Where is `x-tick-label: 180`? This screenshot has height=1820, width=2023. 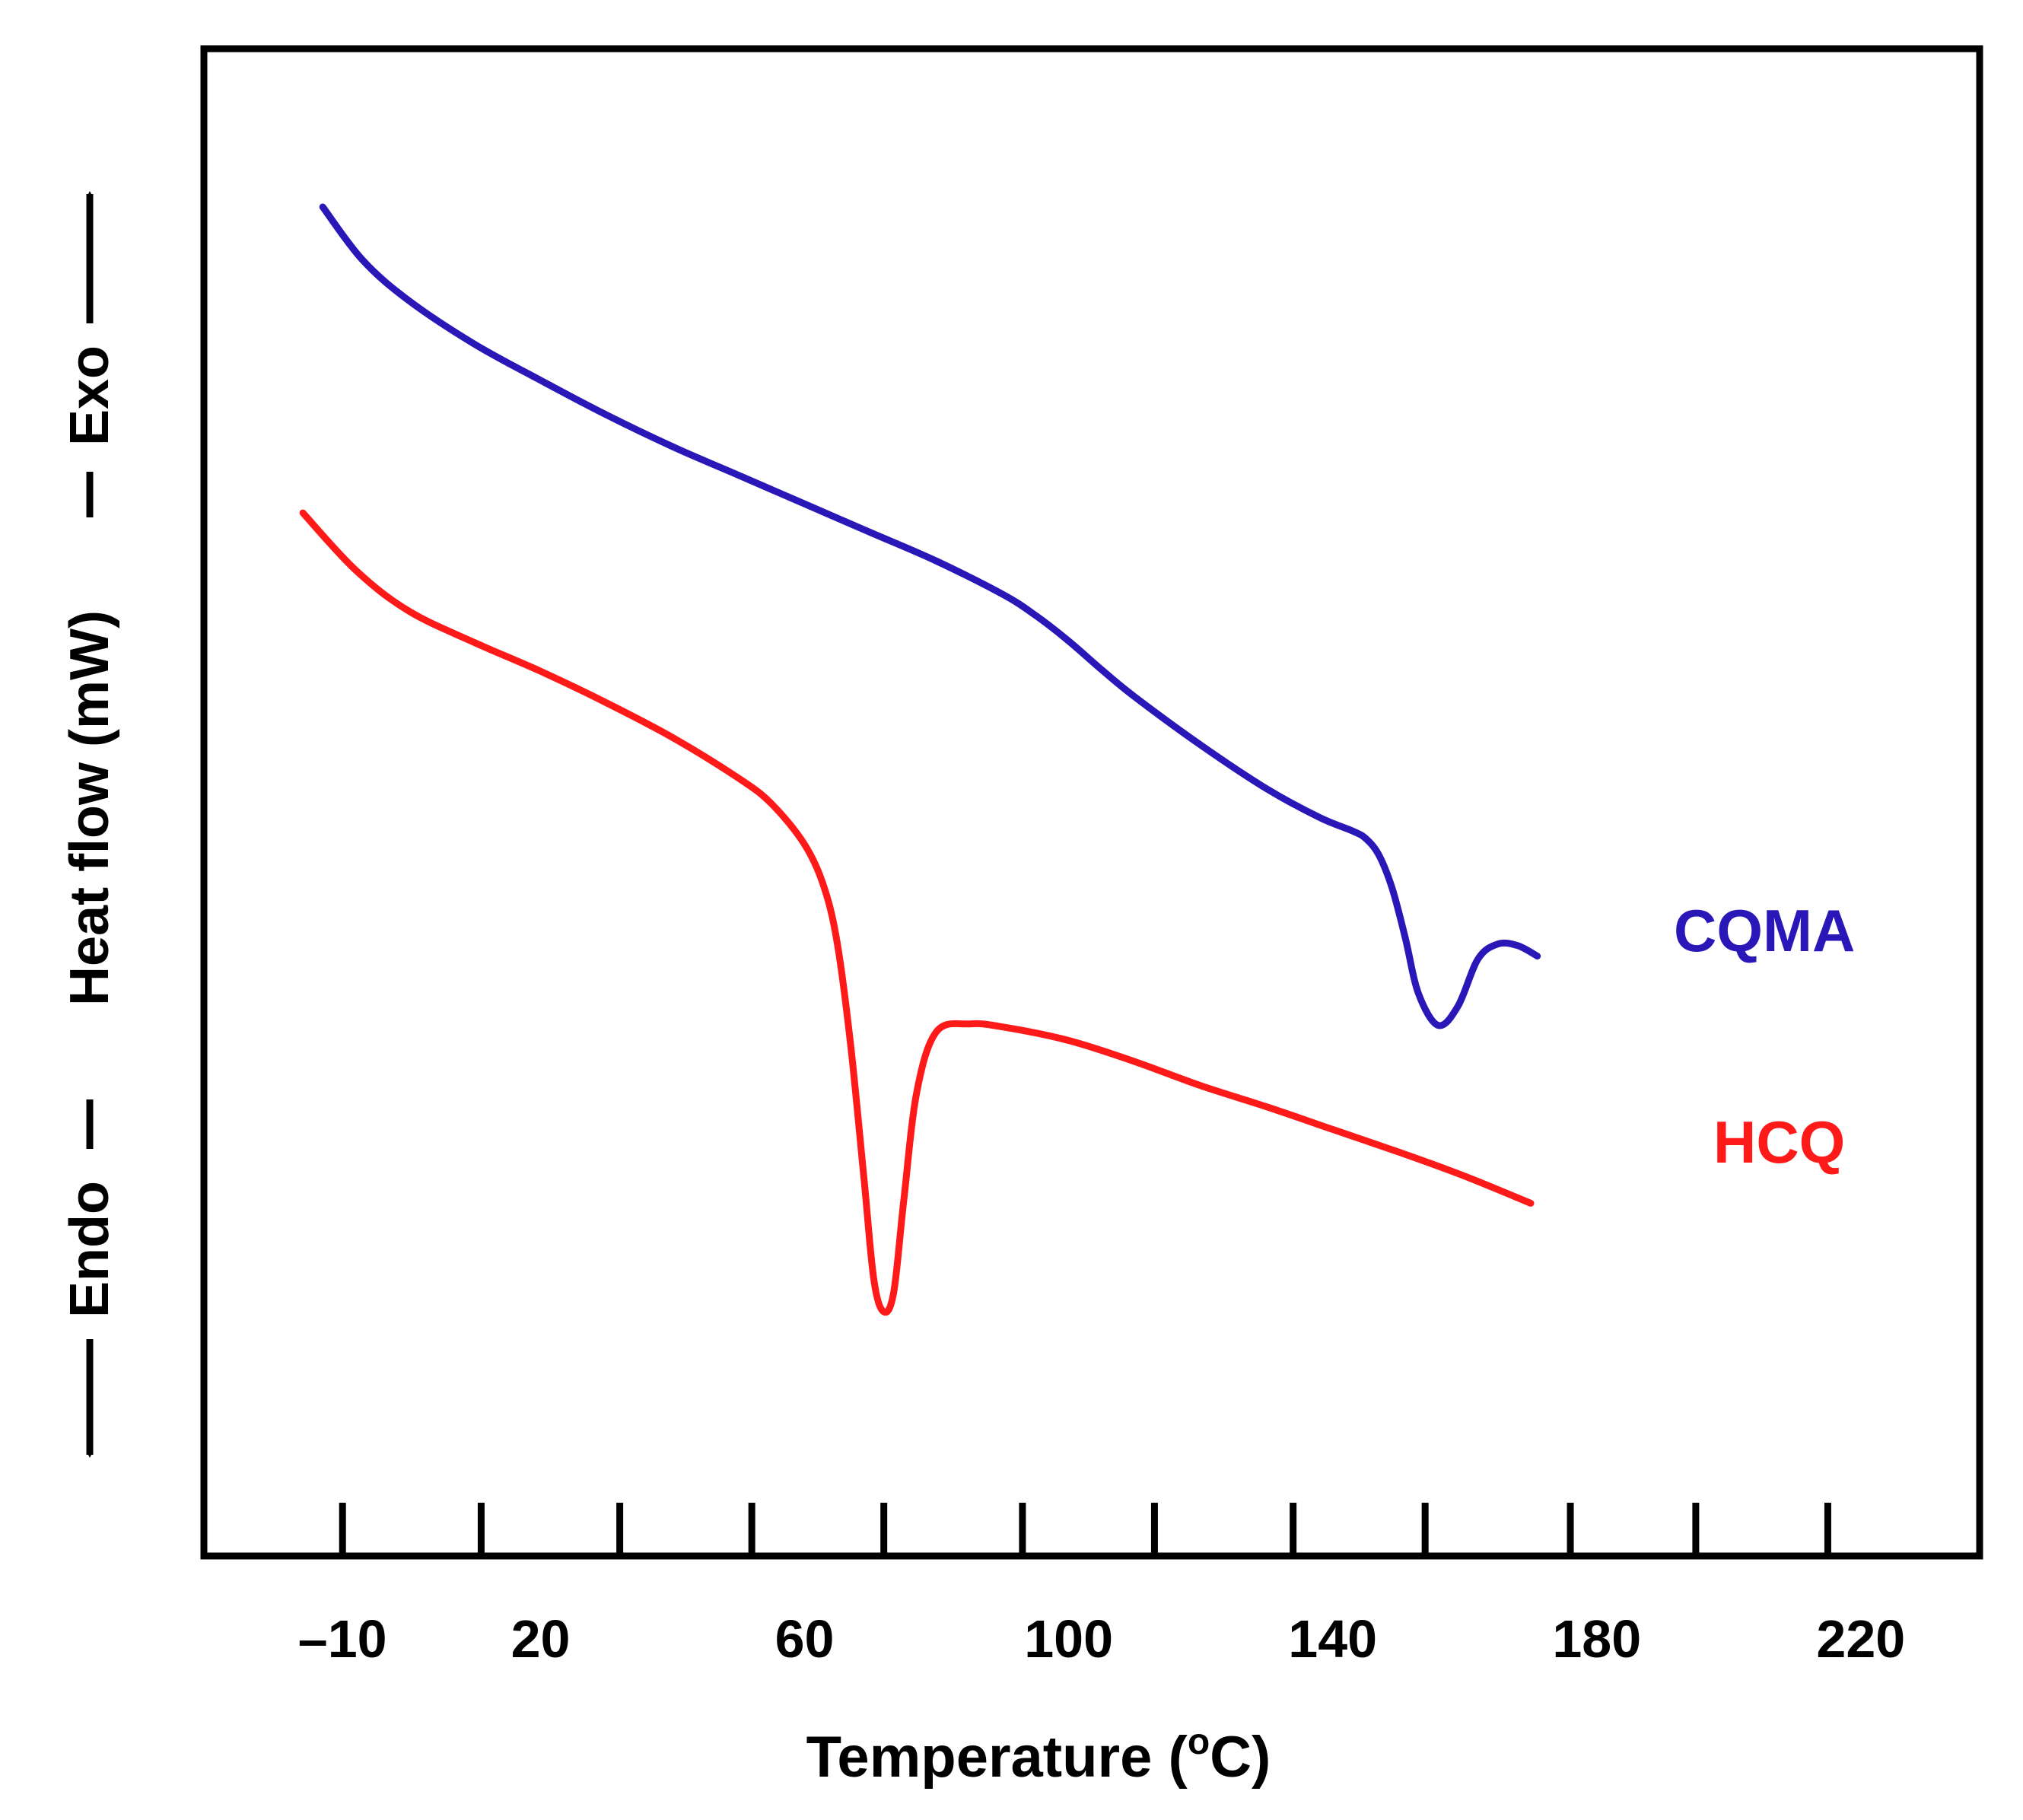 x-tick-label: 180 is located at coordinates (1596, 1639).